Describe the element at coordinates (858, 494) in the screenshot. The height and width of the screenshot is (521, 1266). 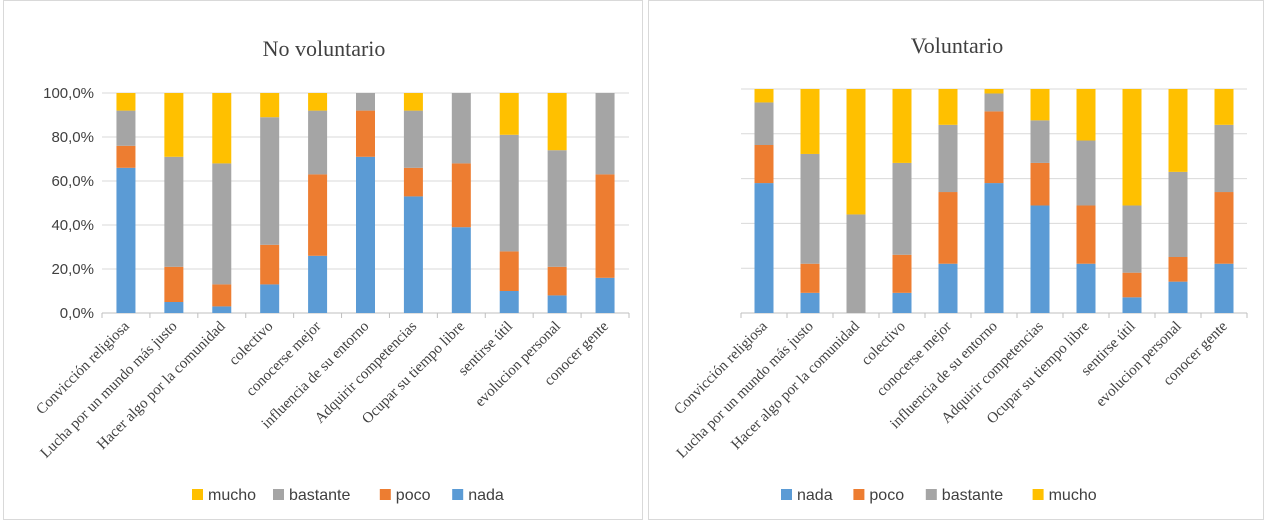
I see `legend-swatch-poco` at that location.